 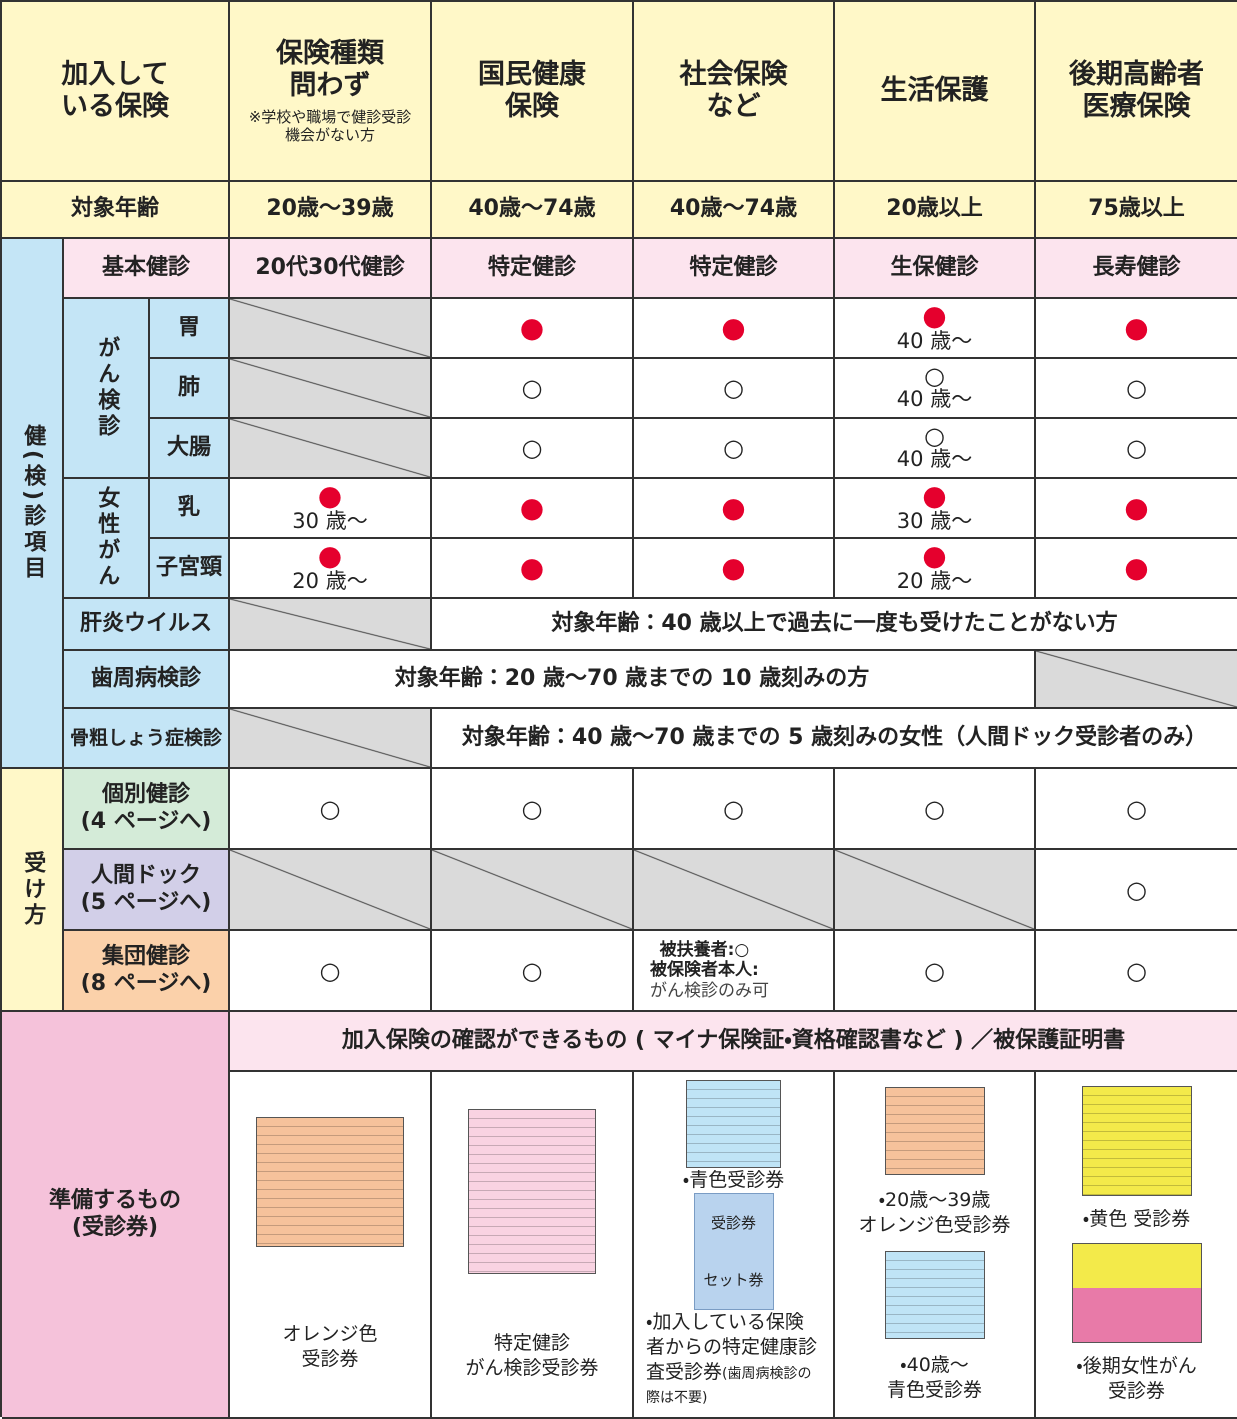 What do you see at coordinates (732, 1347) in the screenshot?
I see `ticket-caption: ・加入している保険者からの特定健康診査受診券` at bounding box center [732, 1347].